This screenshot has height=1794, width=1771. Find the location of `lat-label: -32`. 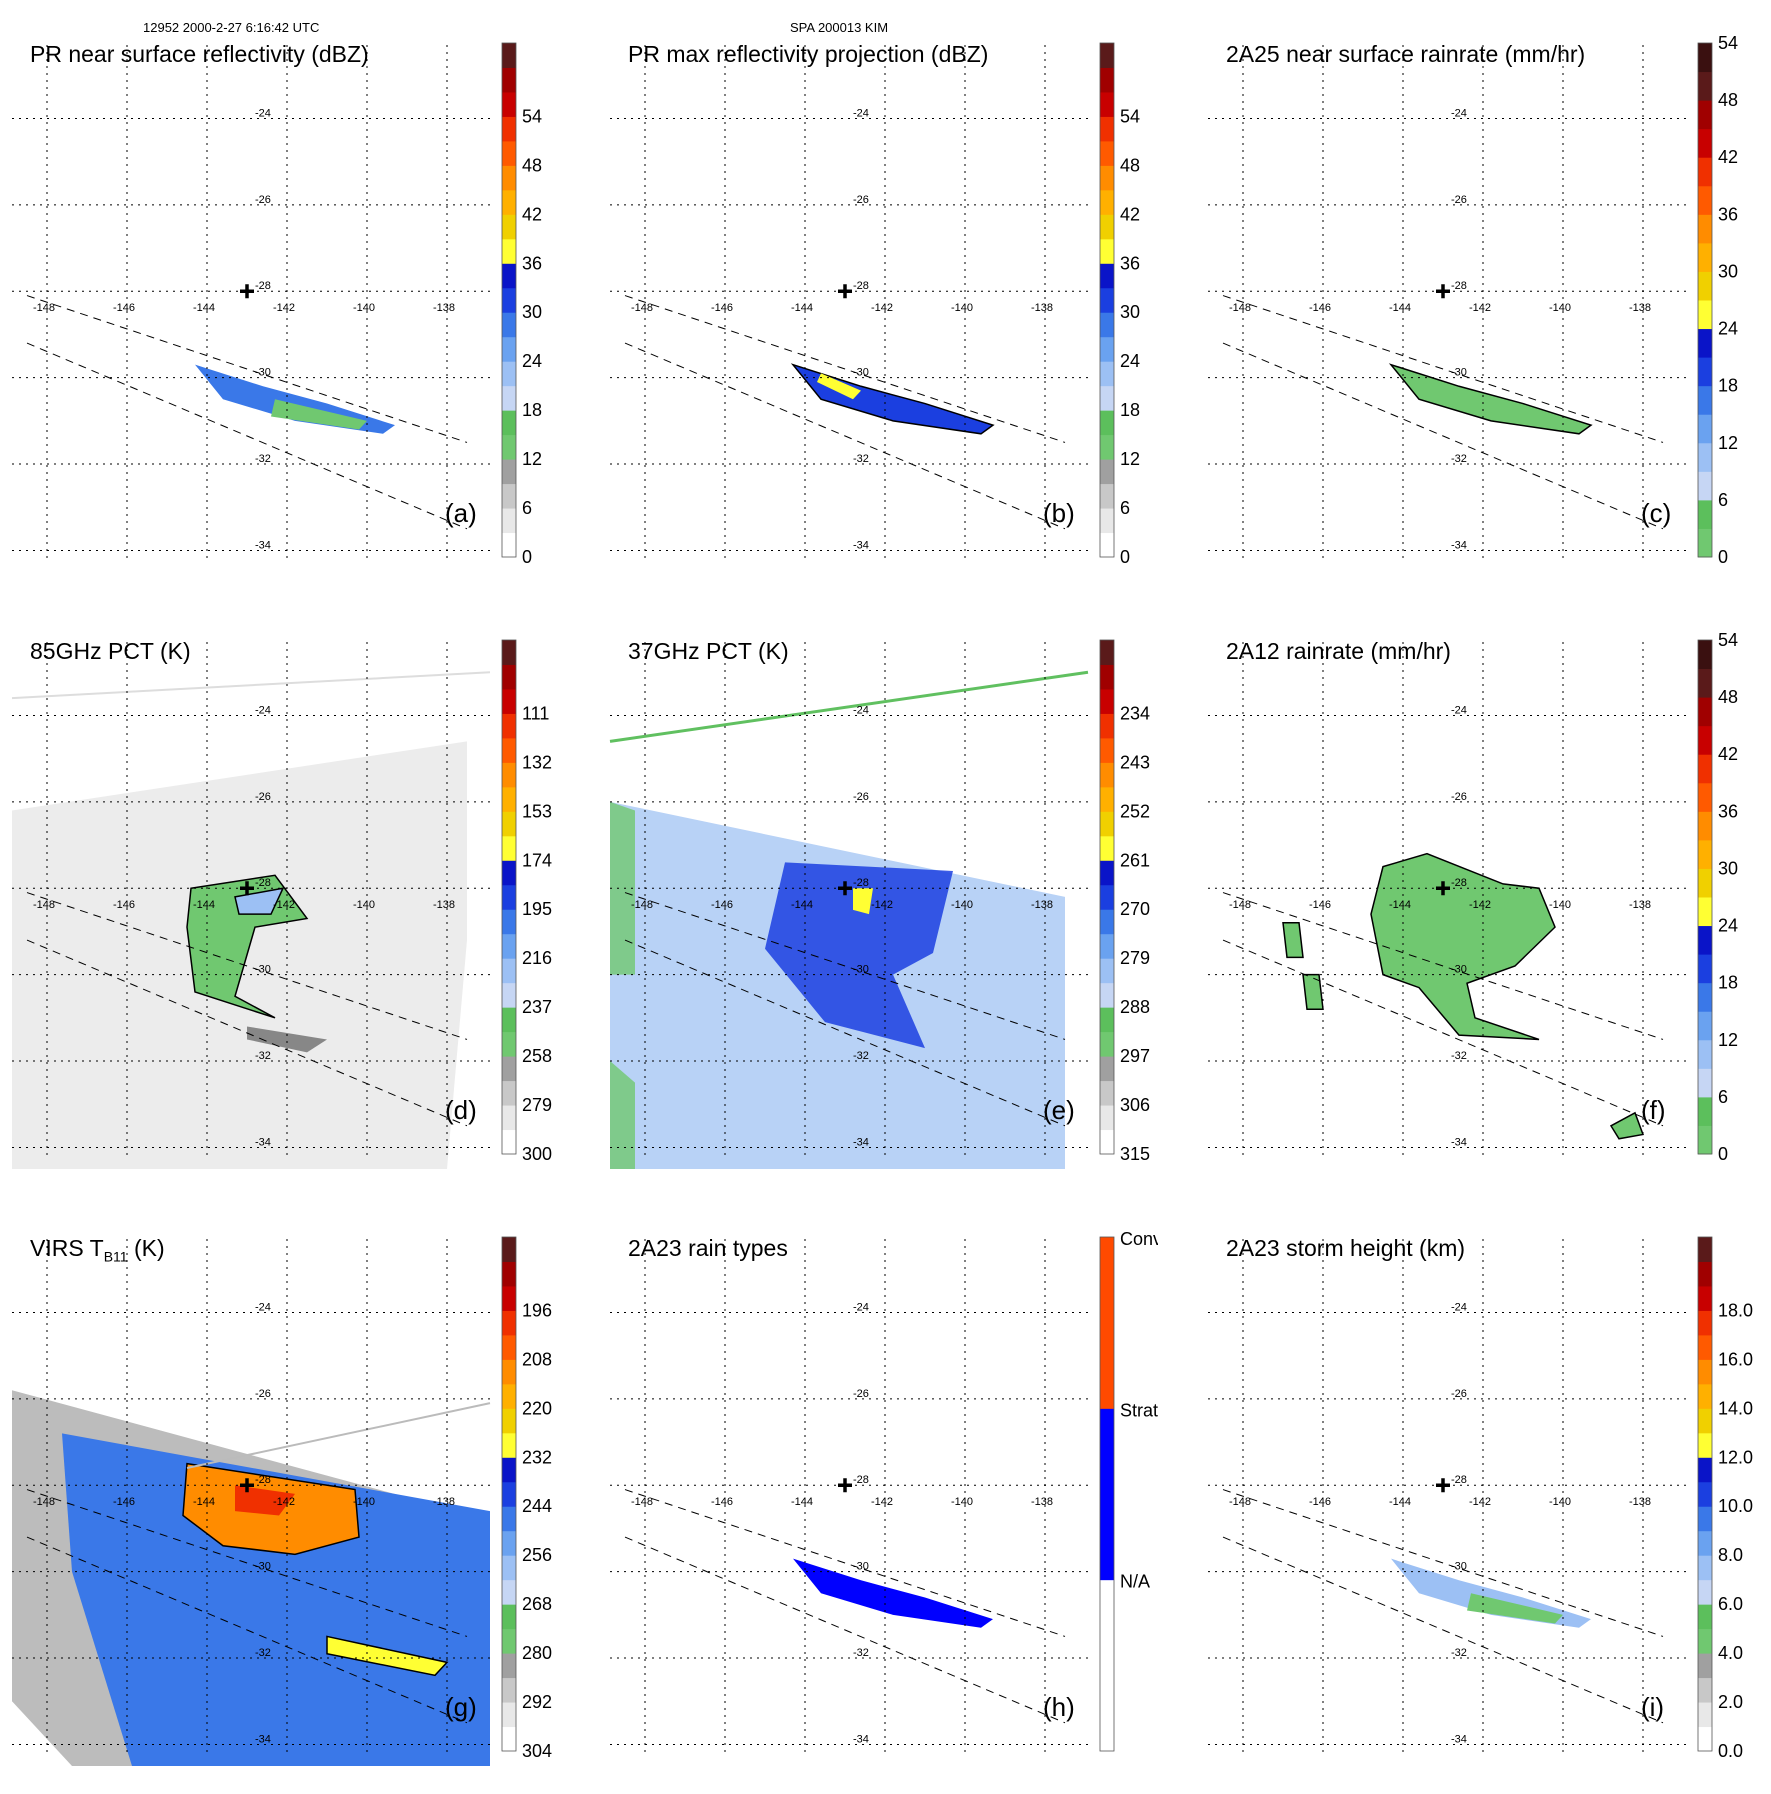

lat-label: -32 is located at coordinates (861, 1056).